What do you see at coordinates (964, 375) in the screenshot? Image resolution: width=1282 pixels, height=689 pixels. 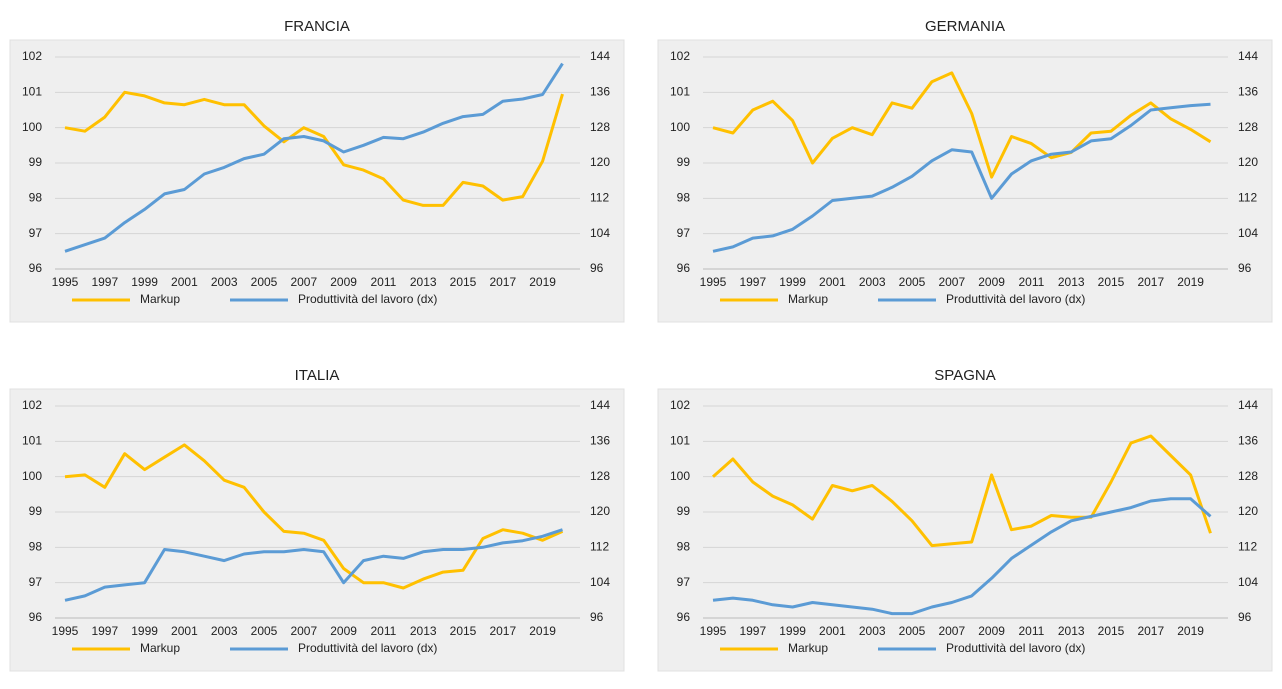 I see `chart-title: SPAGNA` at bounding box center [964, 375].